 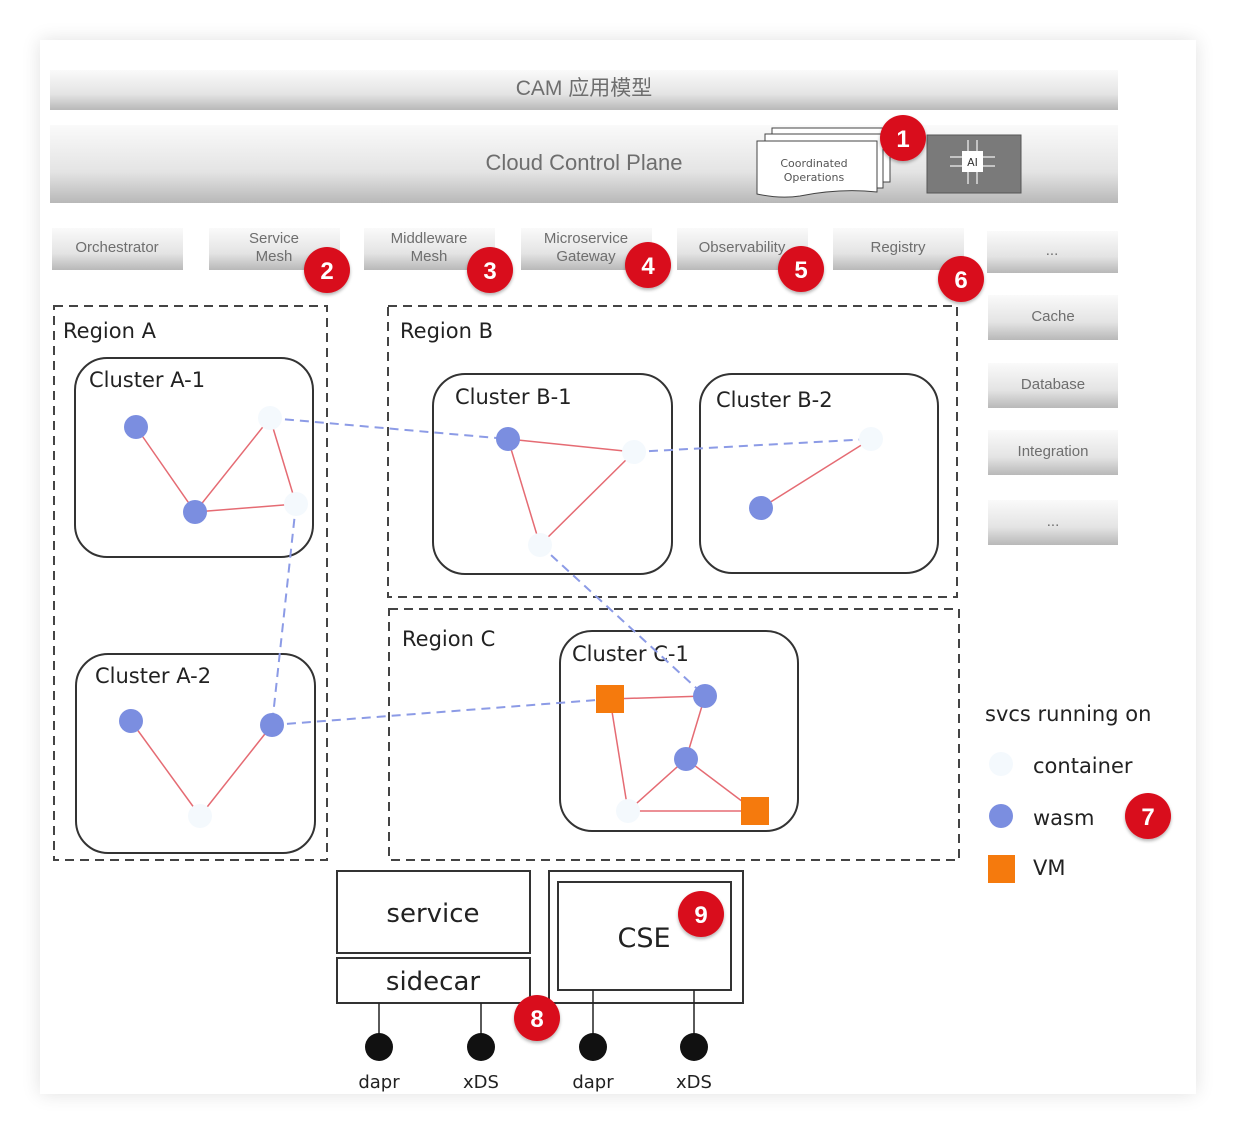 What do you see at coordinates (1063, 818) in the screenshot?
I see `legend-wasm-label: wasm` at bounding box center [1063, 818].